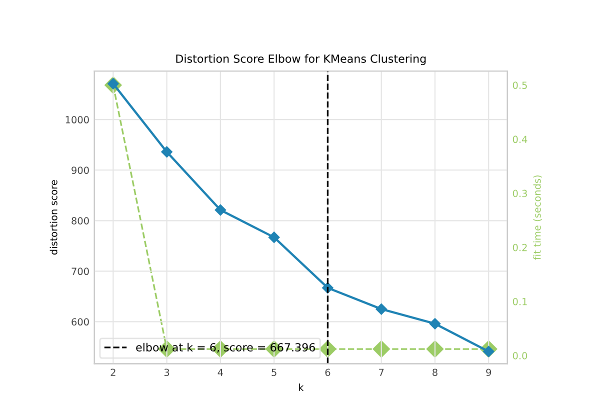  I want to click on y2-tick-label: 0.5, so click(519, 85).